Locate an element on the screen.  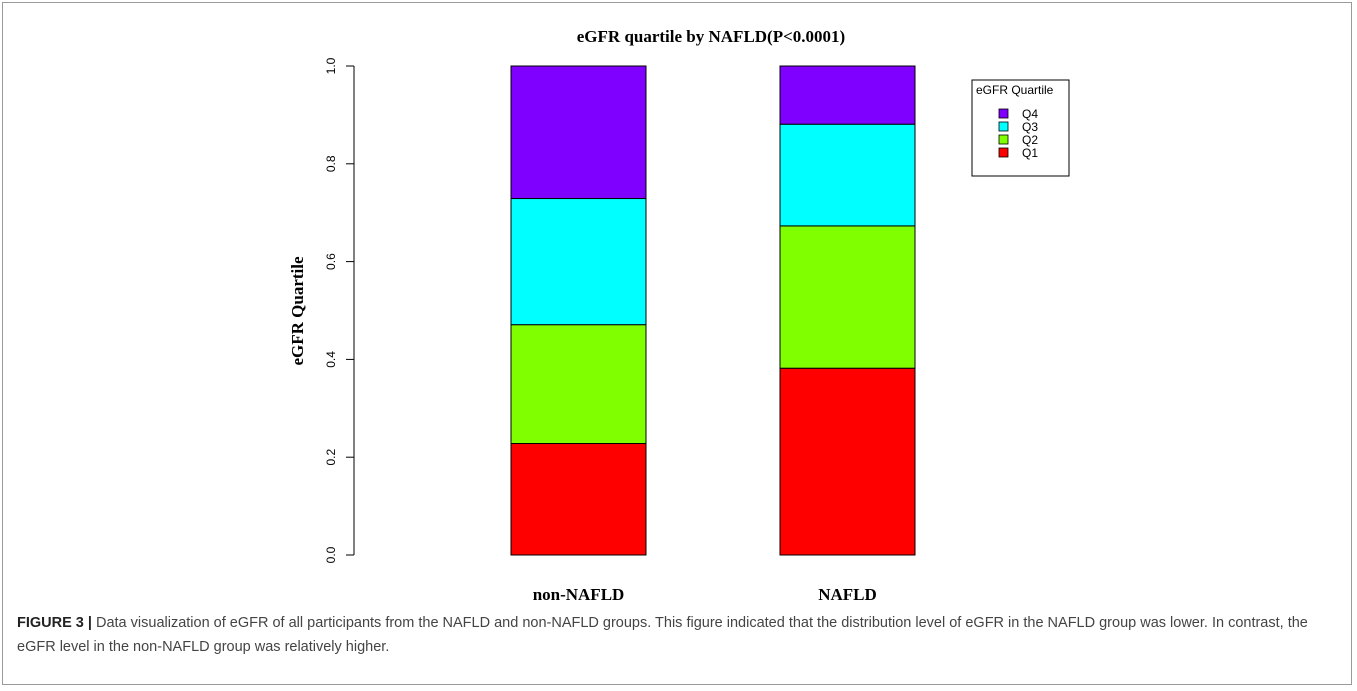
legend-swatch-Q4 is located at coordinates (1003, 113).